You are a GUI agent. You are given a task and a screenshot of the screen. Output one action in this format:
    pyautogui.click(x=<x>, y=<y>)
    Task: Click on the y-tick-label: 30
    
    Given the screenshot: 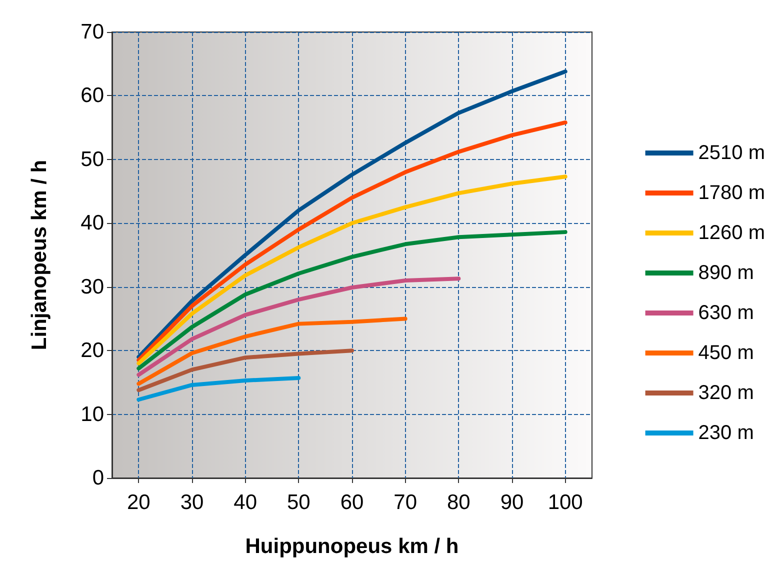 What is the action you would take?
    pyautogui.click(x=92, y=286)
    